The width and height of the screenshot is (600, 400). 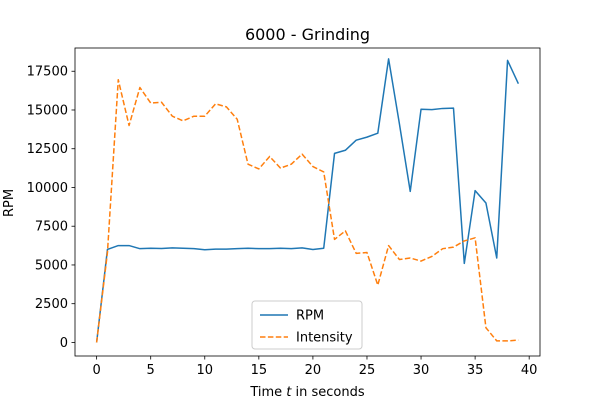 What do you see at coordinates (47, 110) in the screenshot?
I see `y-tick-label: 15000` at bounding box center [47, 110].